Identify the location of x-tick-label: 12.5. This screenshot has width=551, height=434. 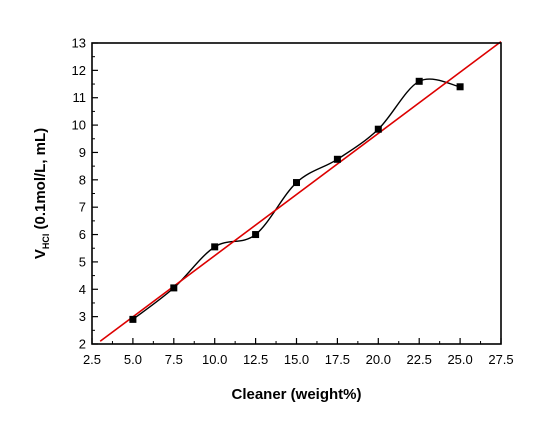
(255, 359).